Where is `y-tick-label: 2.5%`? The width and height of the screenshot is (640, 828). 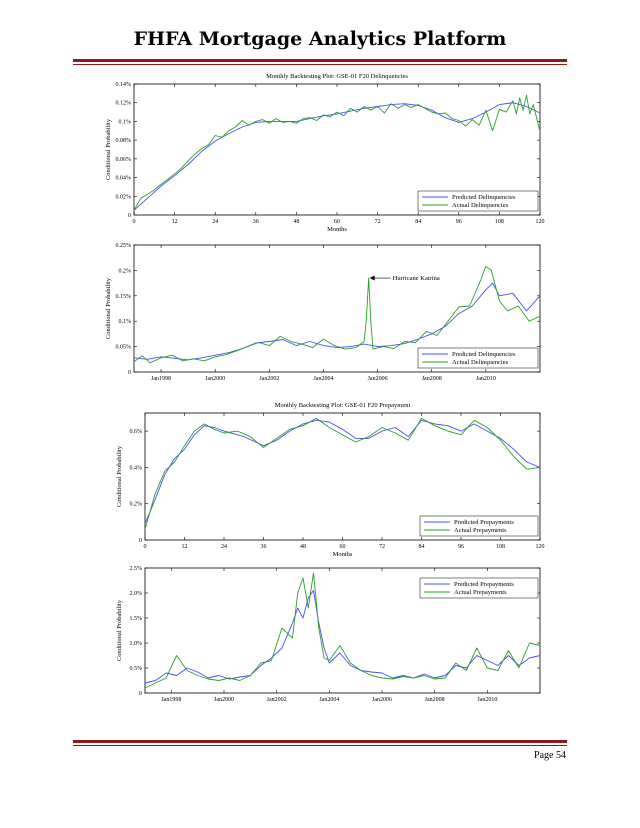
y-tick-label: 2.5% is located at coordinates (136, 569).